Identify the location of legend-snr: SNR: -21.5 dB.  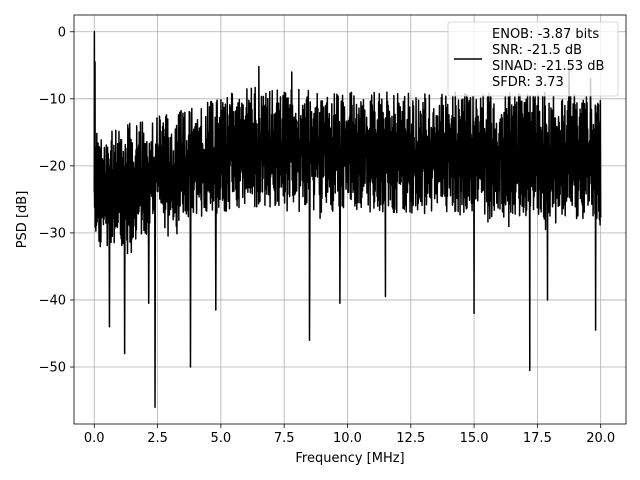
(537, 50).